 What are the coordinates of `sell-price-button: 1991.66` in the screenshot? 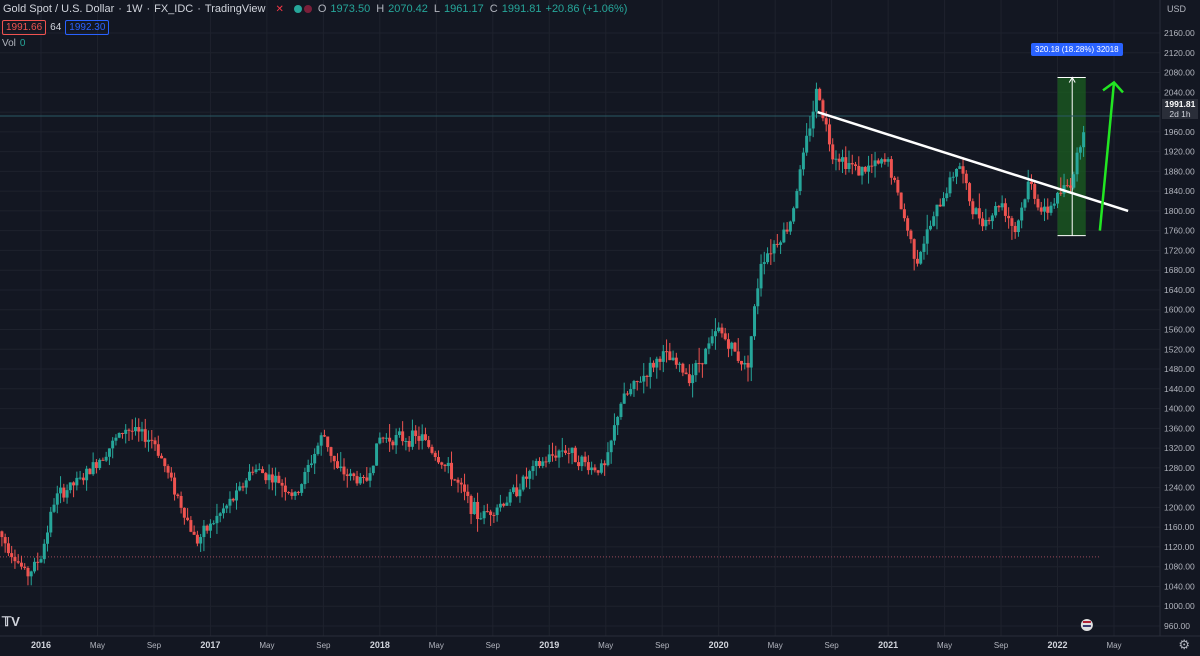 It's located at (24, 27).